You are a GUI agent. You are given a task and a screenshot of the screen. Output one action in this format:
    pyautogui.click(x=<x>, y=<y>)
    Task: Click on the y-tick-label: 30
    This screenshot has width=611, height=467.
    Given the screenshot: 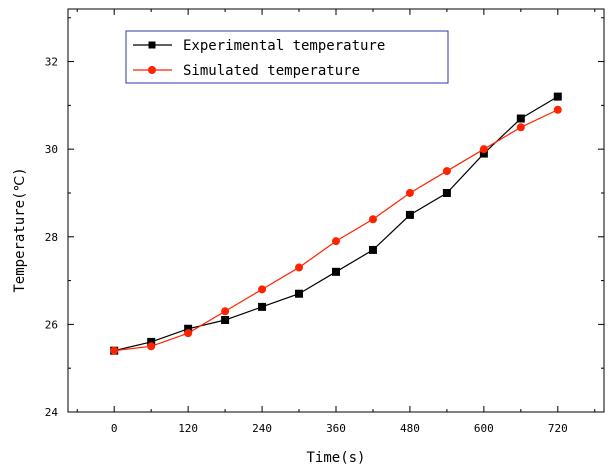 What is the action you would take?
    pyautogui.click(x=51, y=149)
    